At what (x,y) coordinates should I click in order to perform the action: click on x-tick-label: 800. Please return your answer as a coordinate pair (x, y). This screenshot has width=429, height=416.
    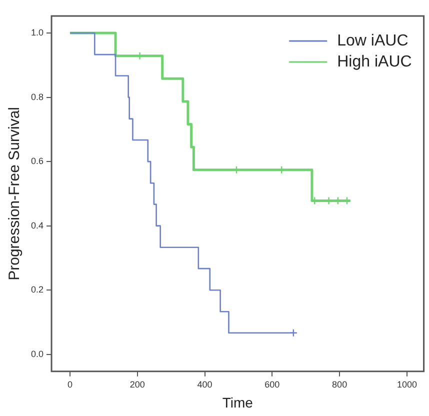
    Looking at the image, I should click on (340, 384).